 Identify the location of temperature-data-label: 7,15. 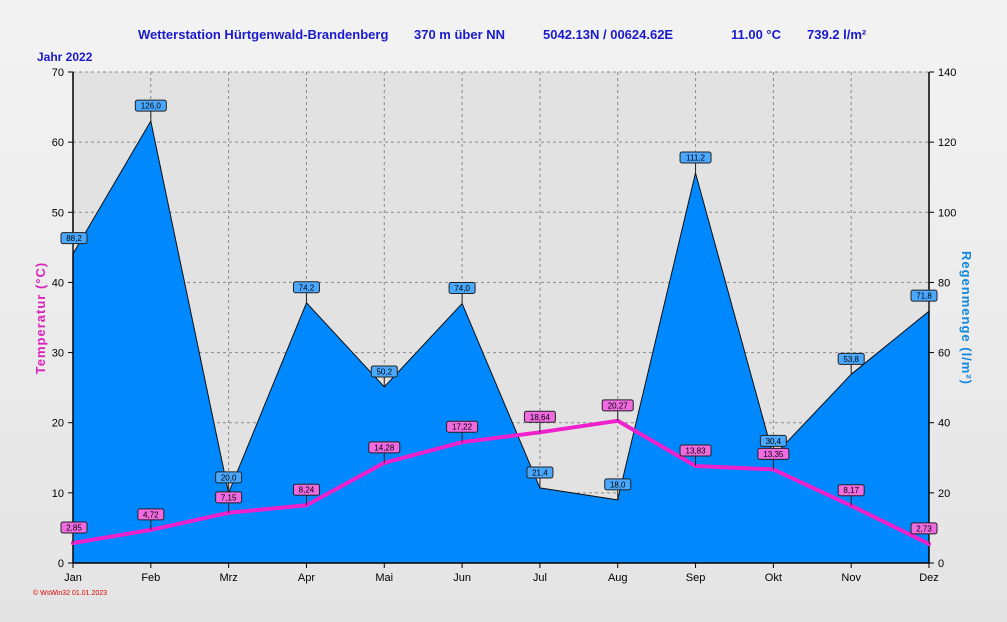
(229, 502).